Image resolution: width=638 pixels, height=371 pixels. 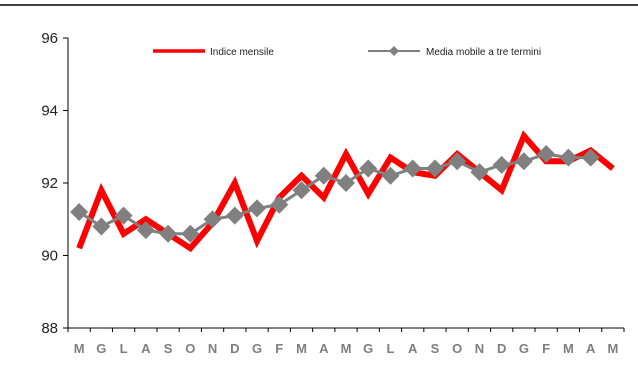 What do you see at coordinates (49, 183) in the screenshot?
I see `y-tick-label: 92` at bounding box center [49, 183].